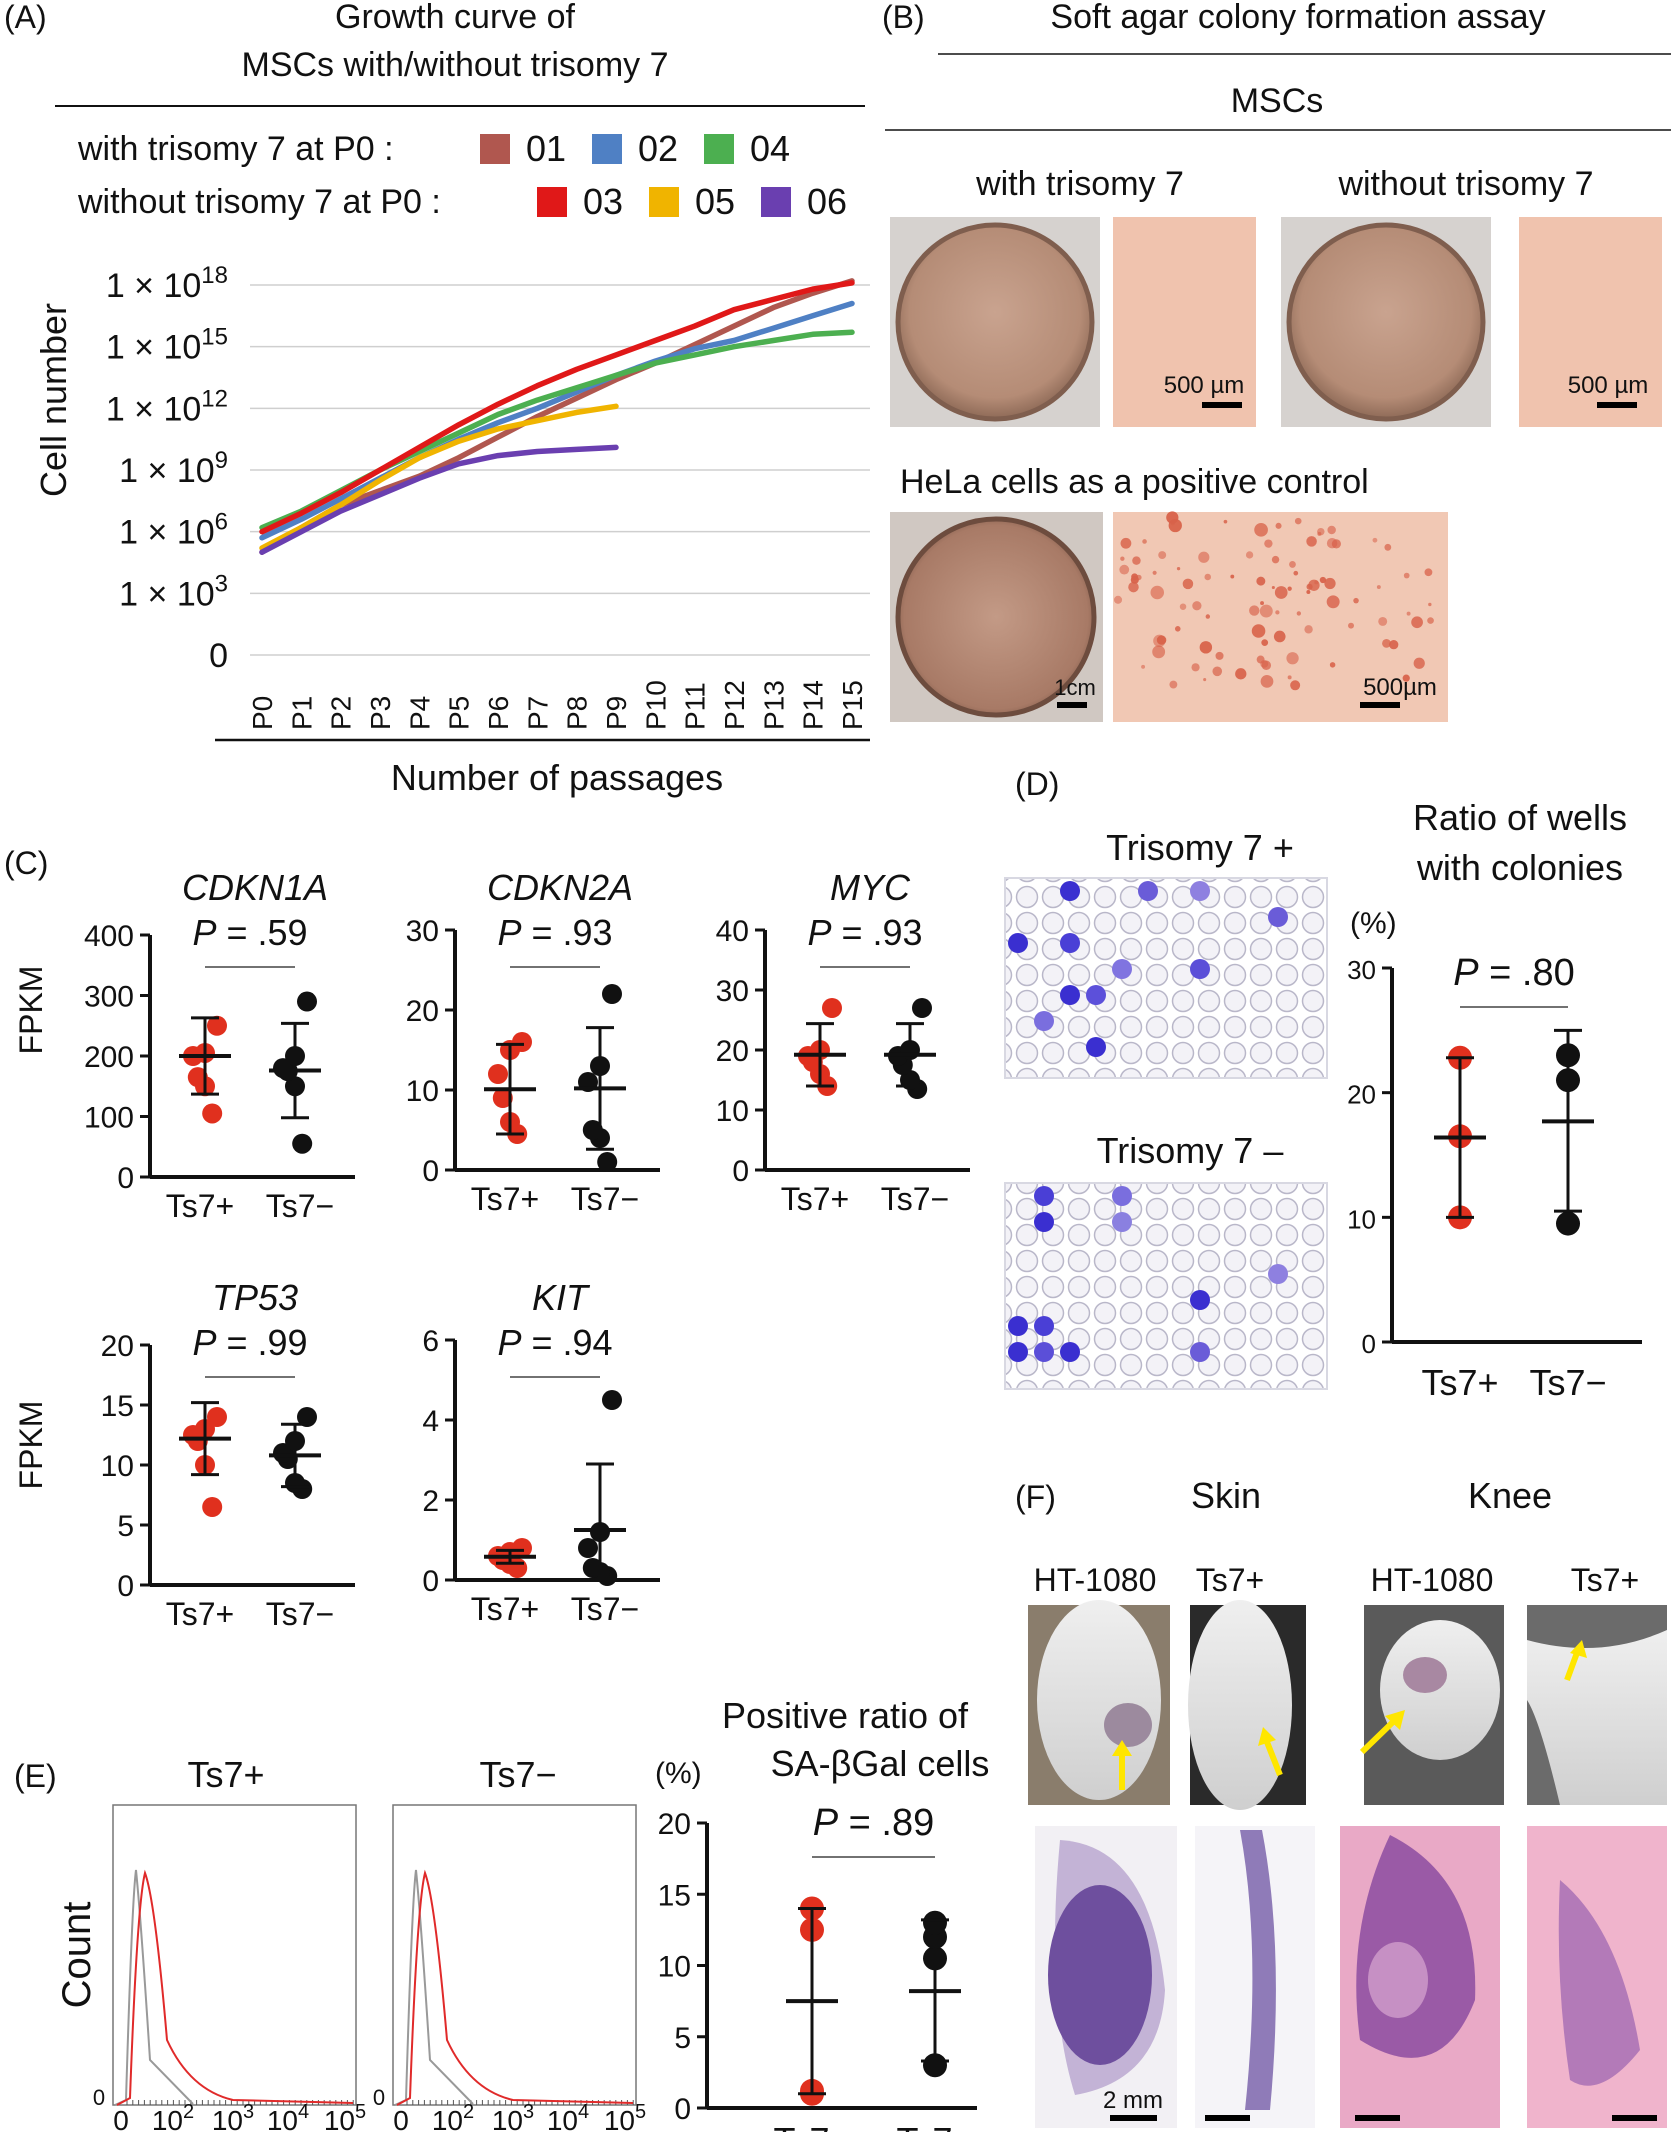 The image size is (1671, 2132). Describe the element at coordinates (640, 2112) in the screenshot. I see `histogram-x-tick-exponent: 5` at that location.